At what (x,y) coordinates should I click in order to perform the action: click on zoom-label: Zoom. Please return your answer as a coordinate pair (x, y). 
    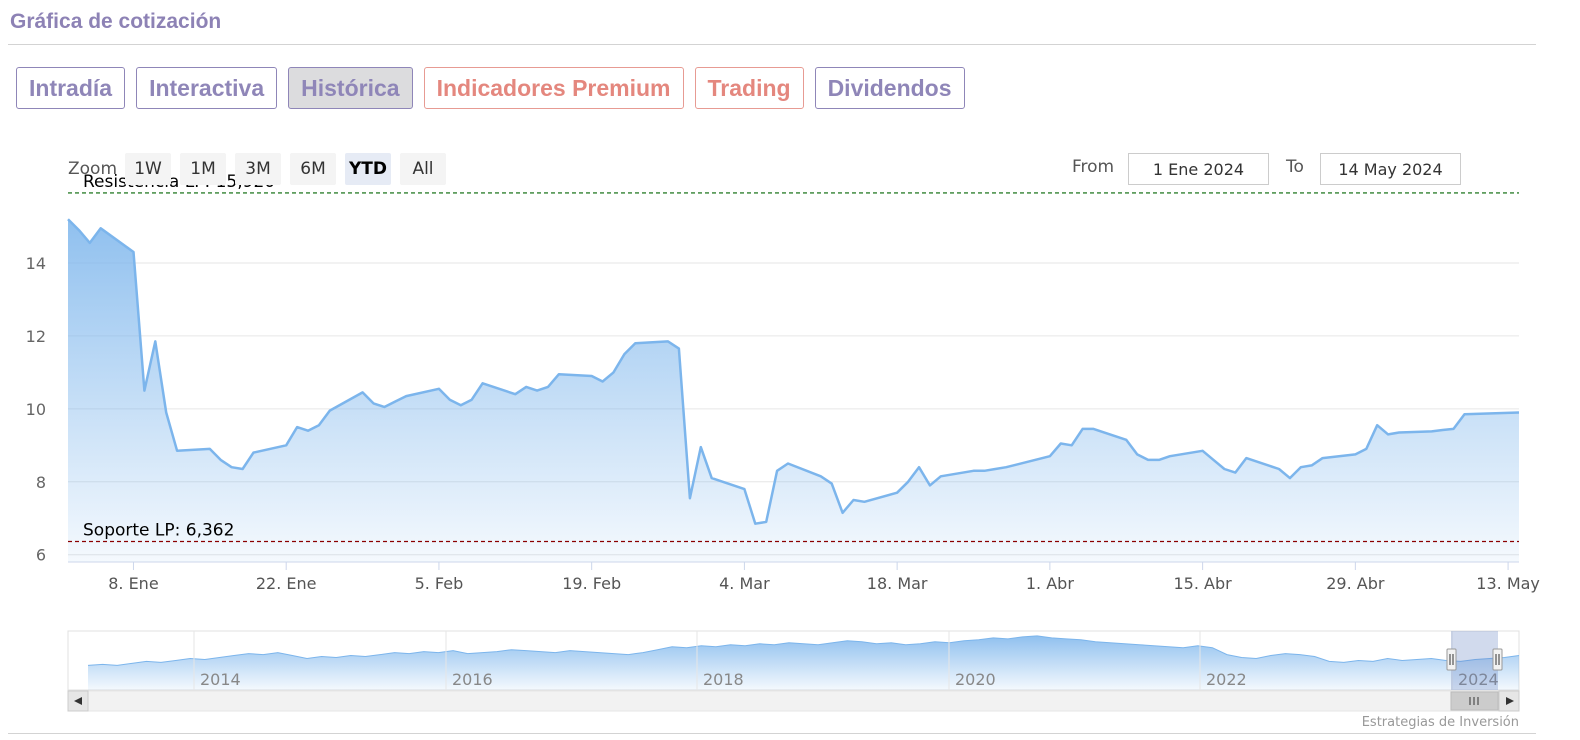
    Looking at the image, I should click on (93, 169).